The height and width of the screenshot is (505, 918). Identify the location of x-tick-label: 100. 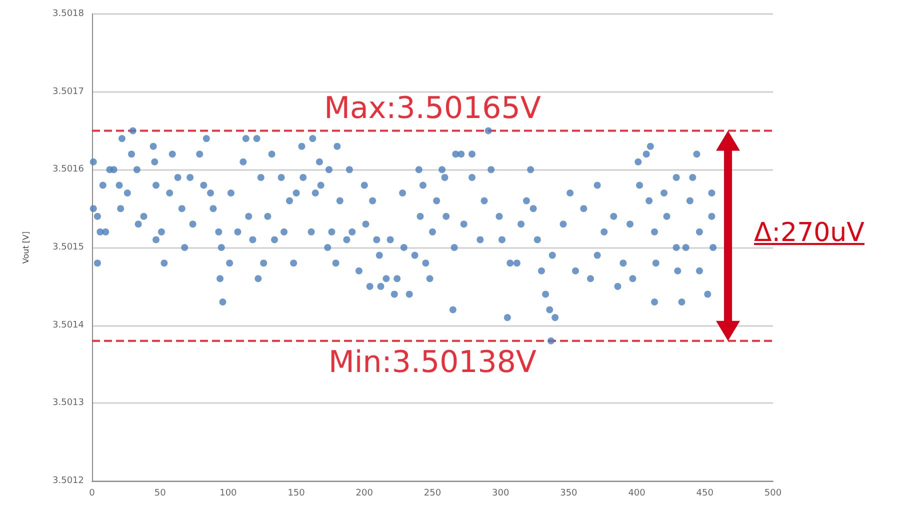
(229, 493).